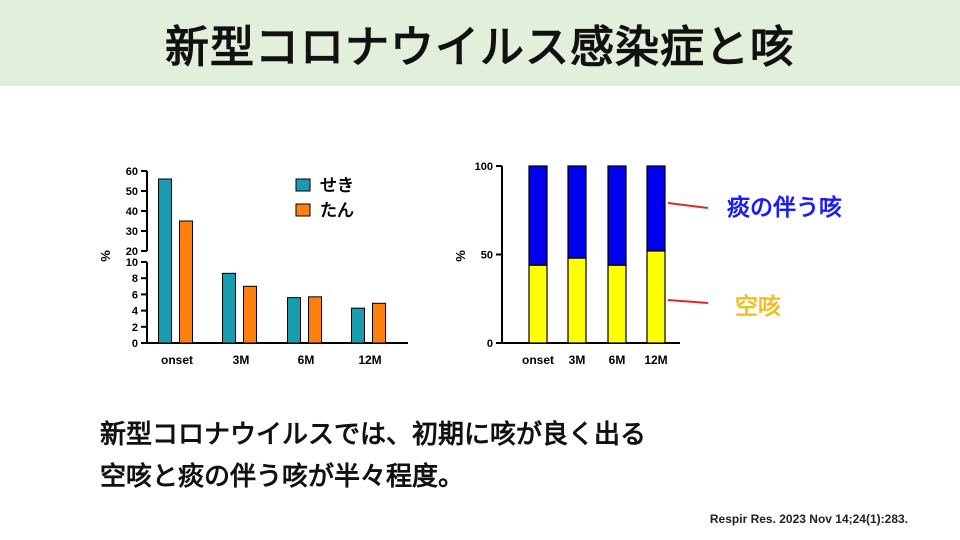 The width and height of the screenshot is (960, 540). I want to click on y-tick-label: 60, so click(132, 172).